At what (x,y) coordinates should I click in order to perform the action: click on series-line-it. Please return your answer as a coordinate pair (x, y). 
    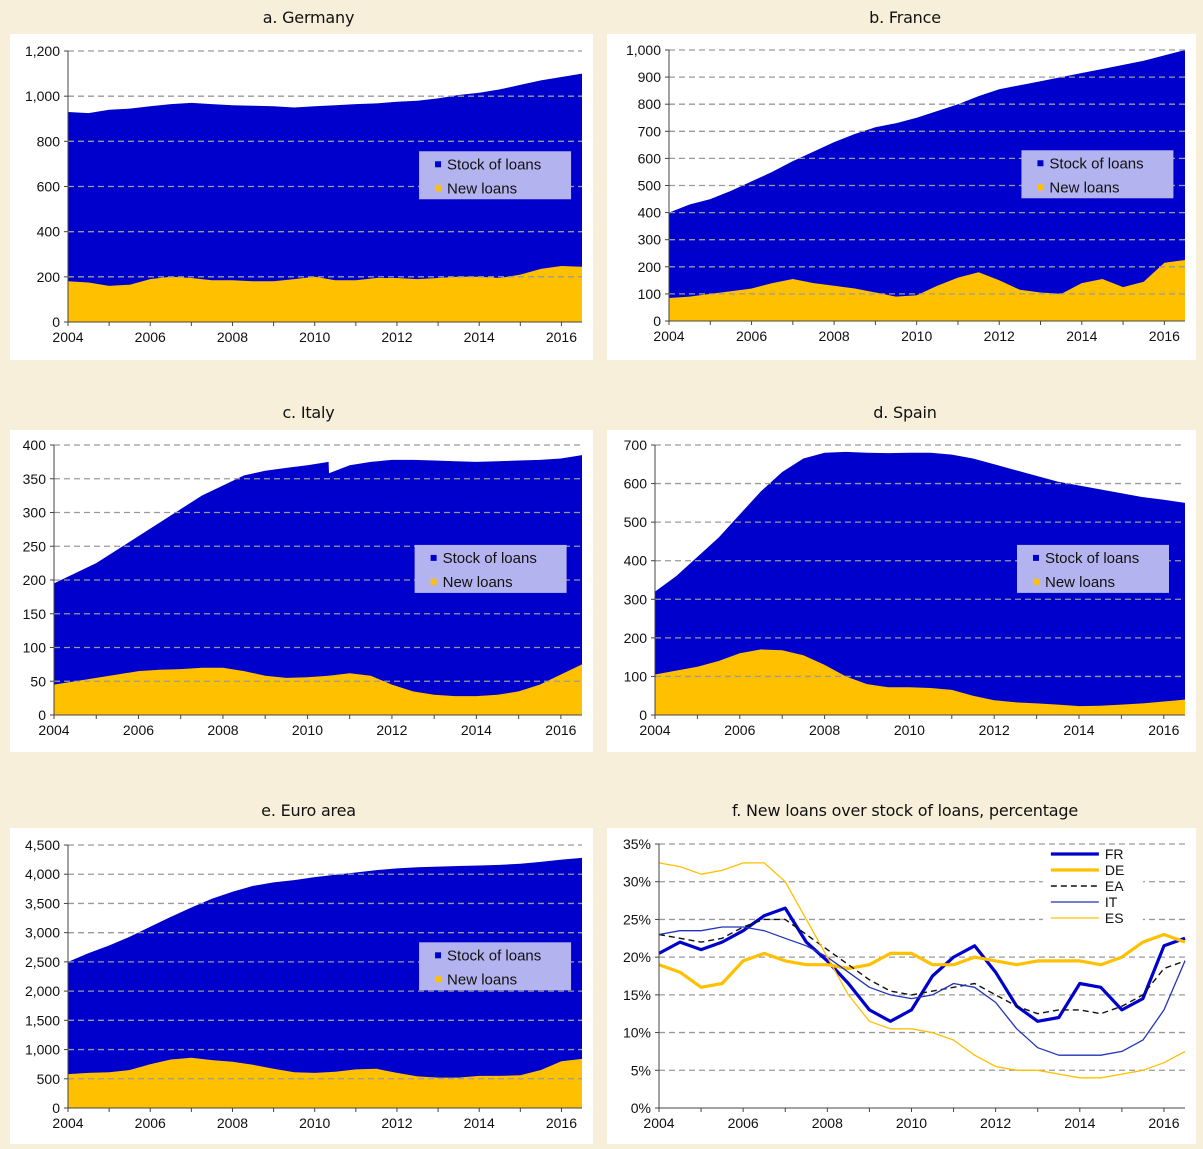
    Looking at the image, I should click on (922, 991).